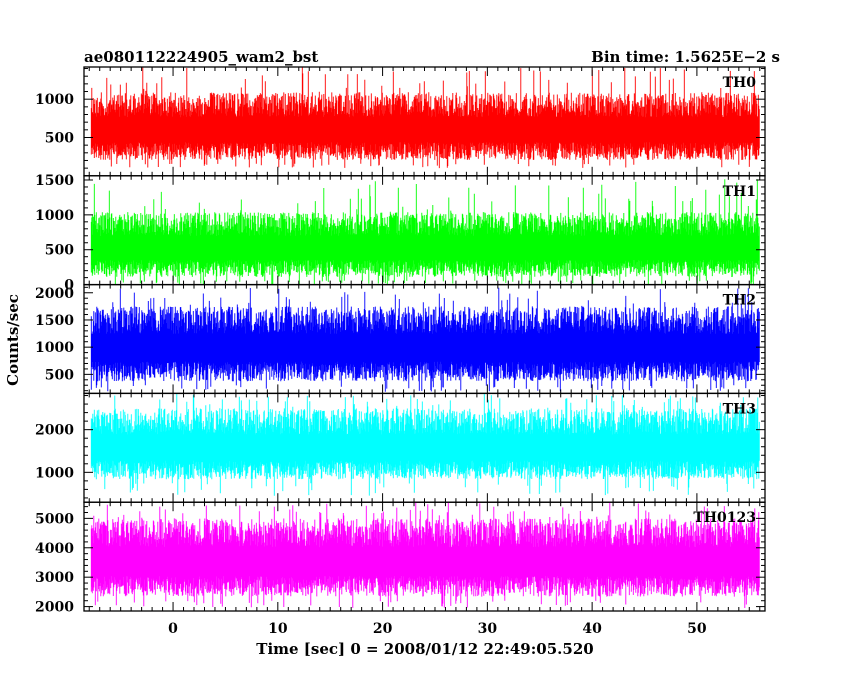 The width and height of the screenshot is (850, 680). I want to click on panel-th2: 500 1000 1500 2000 TH2, so click(400, 339).